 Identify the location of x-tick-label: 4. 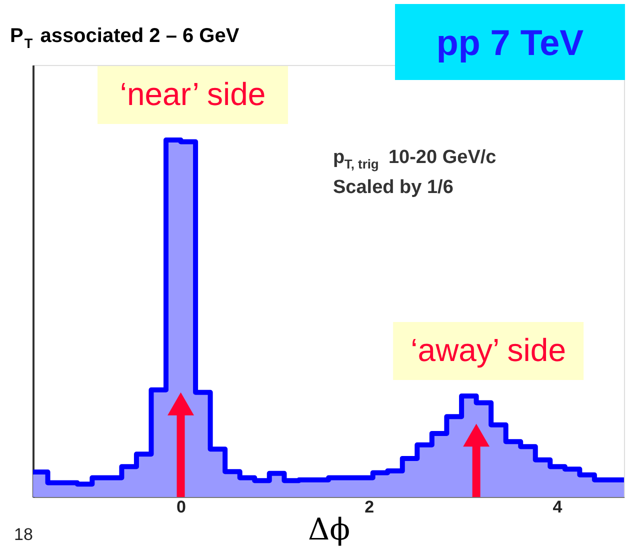
(557, 507).